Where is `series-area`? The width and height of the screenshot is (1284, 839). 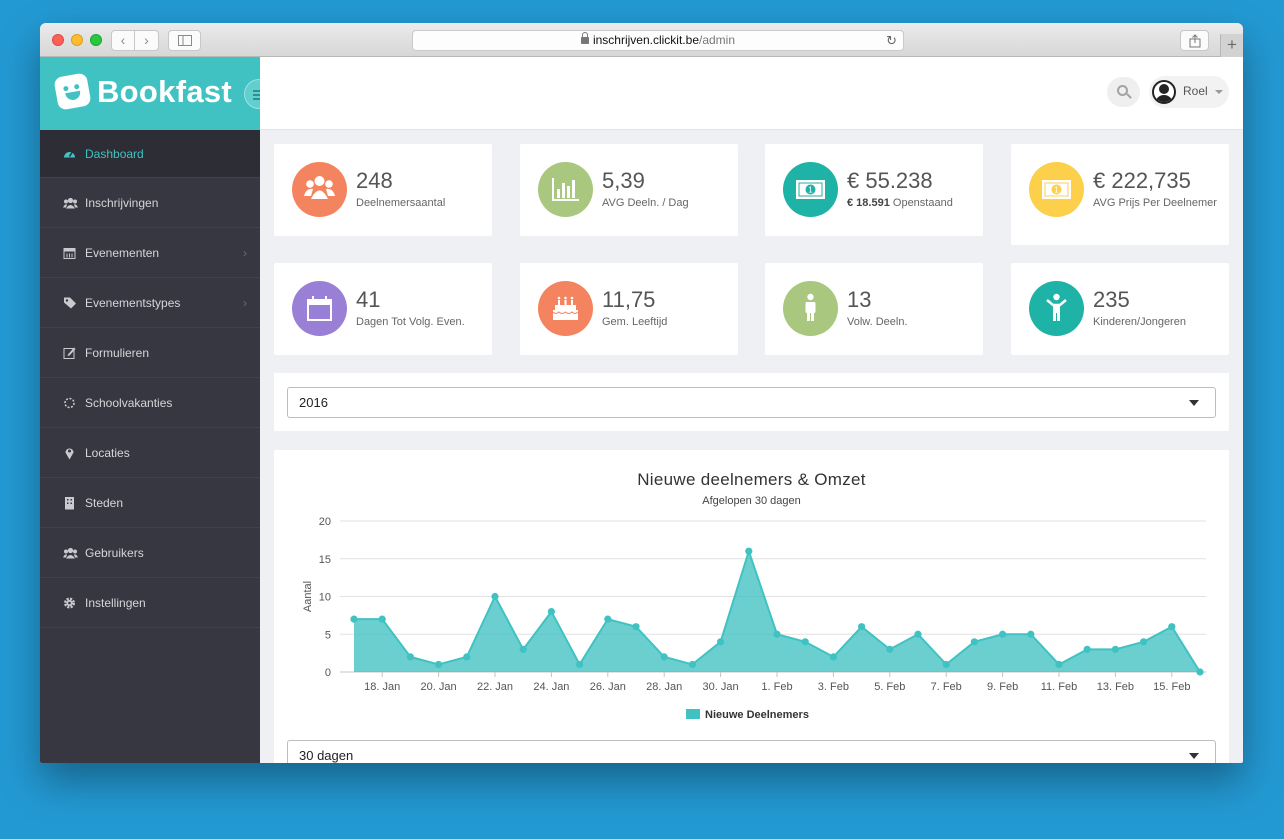 series-area is located at coordinates (777, 611).